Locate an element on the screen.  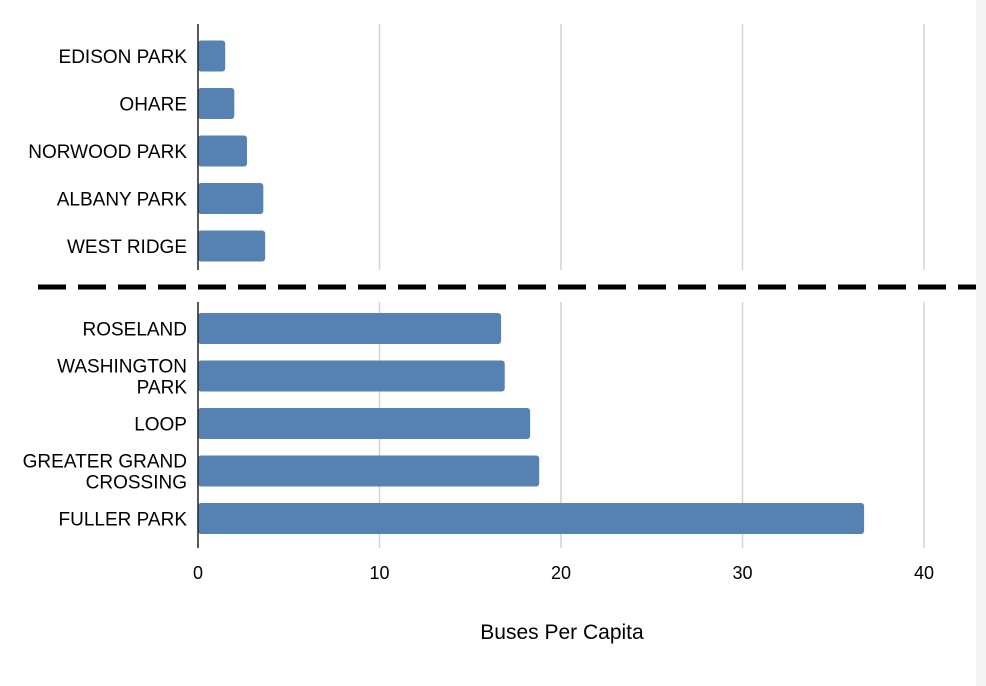
category-label-line: CROSSING is located at coordinates (136, 483).